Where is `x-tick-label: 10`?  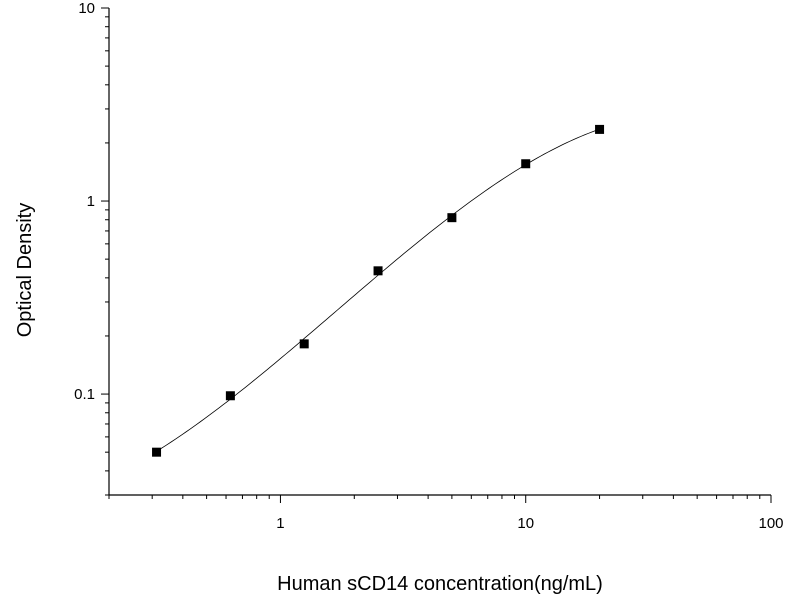 x-tick-label: 10 is located at coordinates (525, 523).